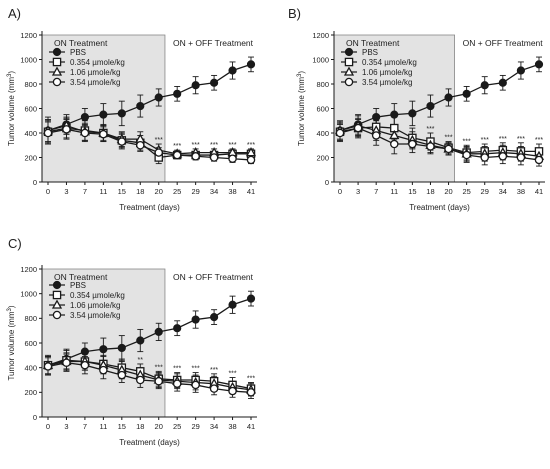 This screenshot has width=550, height=469. What do you see at coordinates (294, 13) in the screenshot?
I see `panel-label: B)` at bounding box center [294, 13].